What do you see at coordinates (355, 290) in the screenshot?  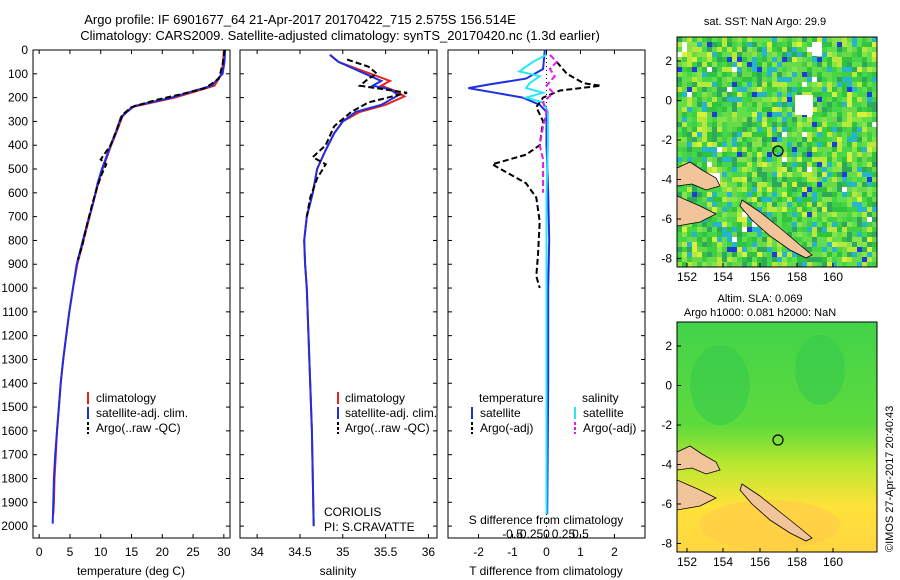 I see `salinity-series` at bounding box center [355, 290].